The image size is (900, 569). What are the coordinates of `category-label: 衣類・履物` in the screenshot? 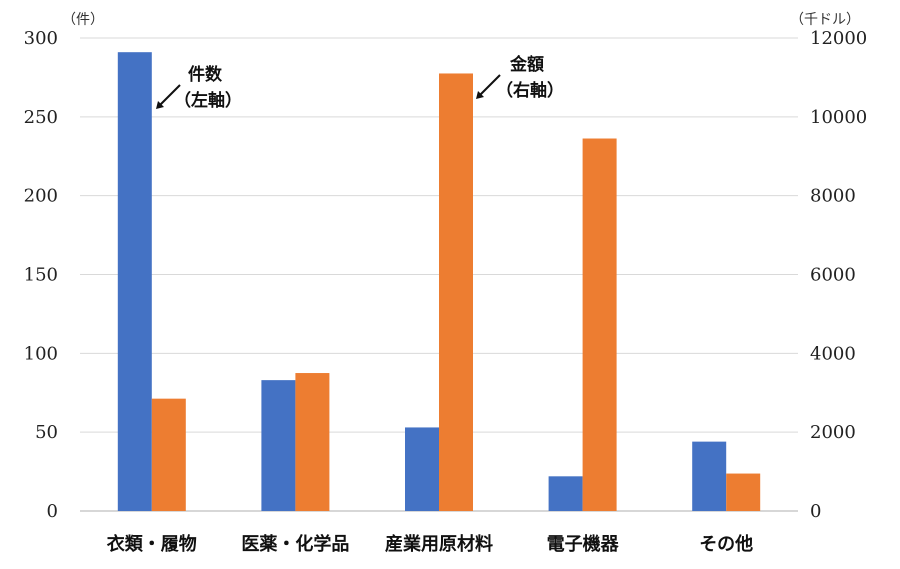 It's located at (152, 544).